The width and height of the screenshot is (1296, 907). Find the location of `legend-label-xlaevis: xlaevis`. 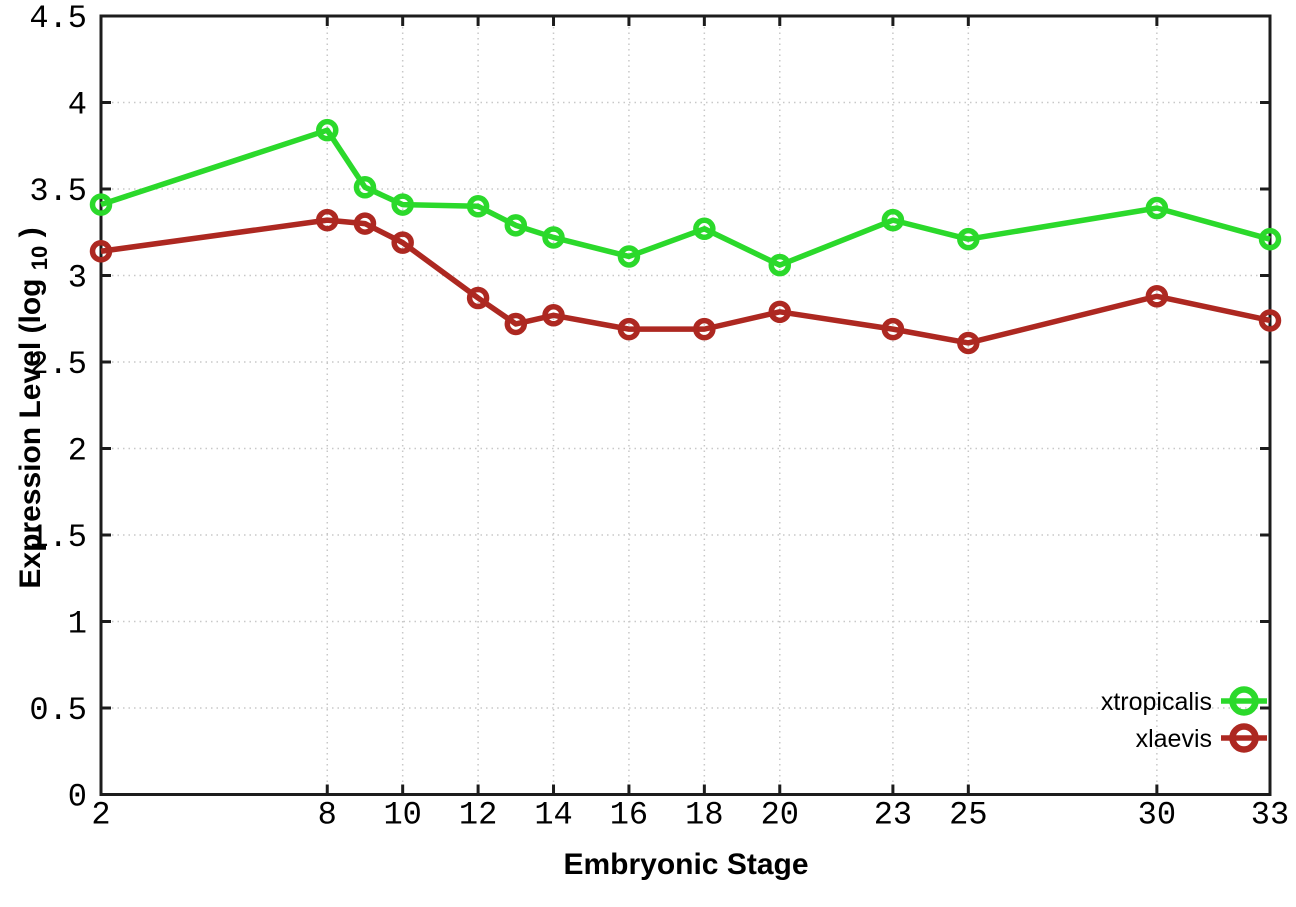

legend-label-xlaevis: xlaevis is located at coordinates (1174, 739).